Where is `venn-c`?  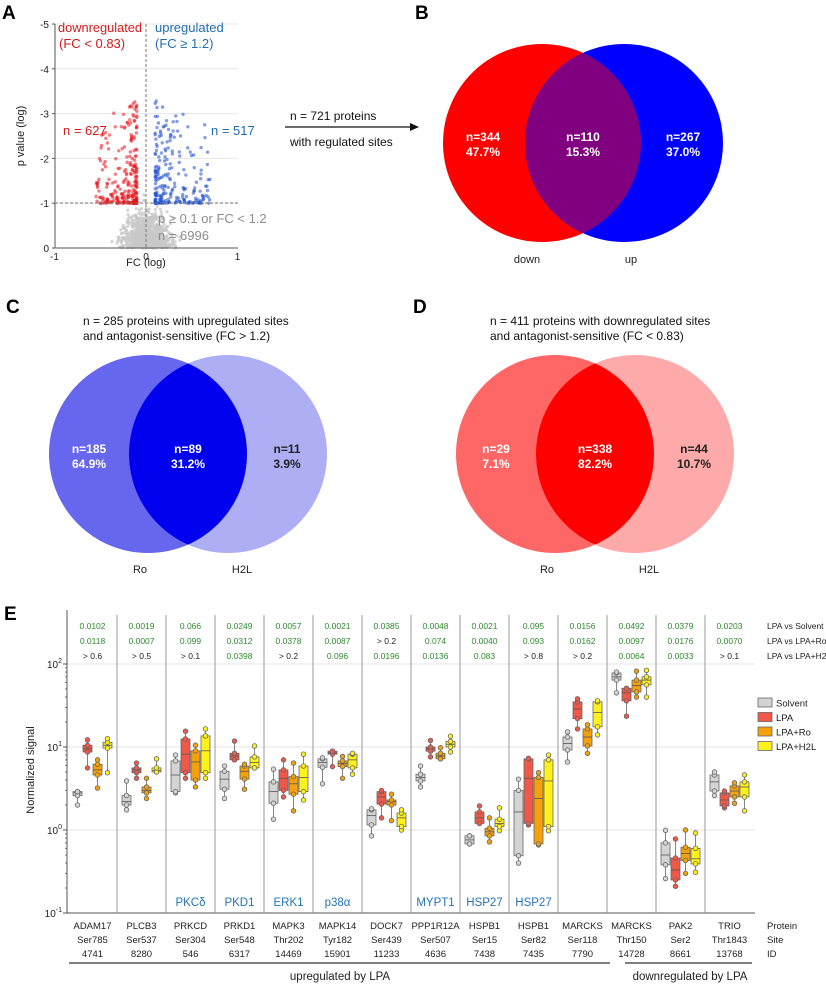
venn-c is located at coordinates (188, 454).